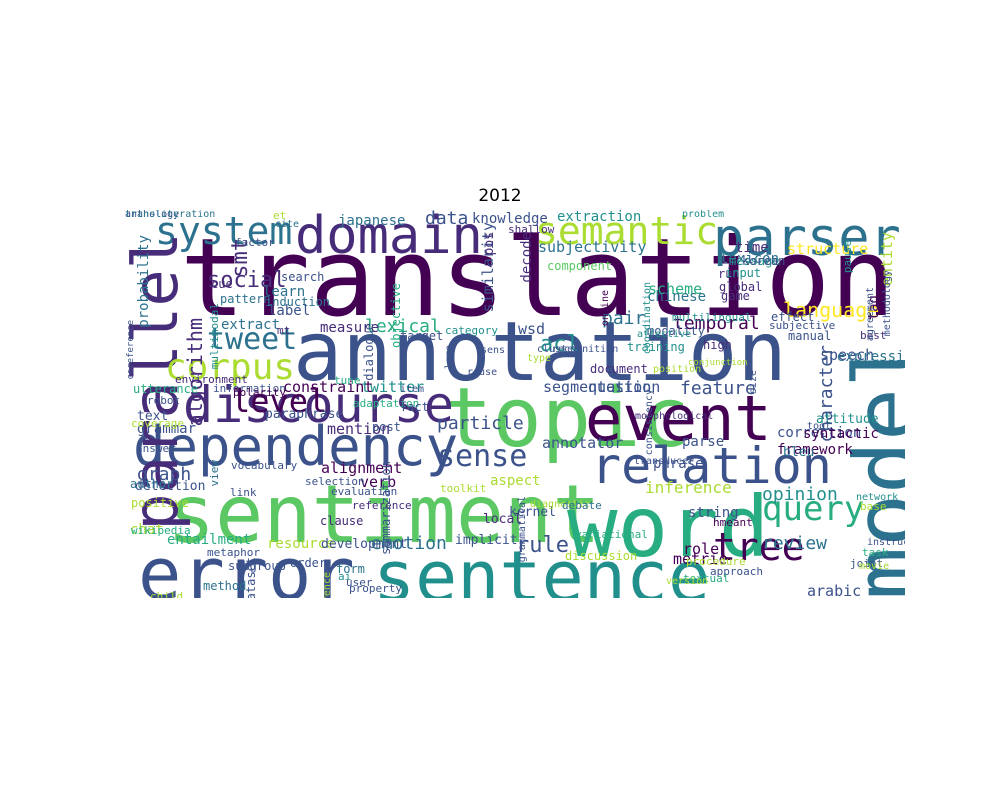  Describe the element at coordinates (877, 497) in the screenshot. I see `word-network: network` at that location.